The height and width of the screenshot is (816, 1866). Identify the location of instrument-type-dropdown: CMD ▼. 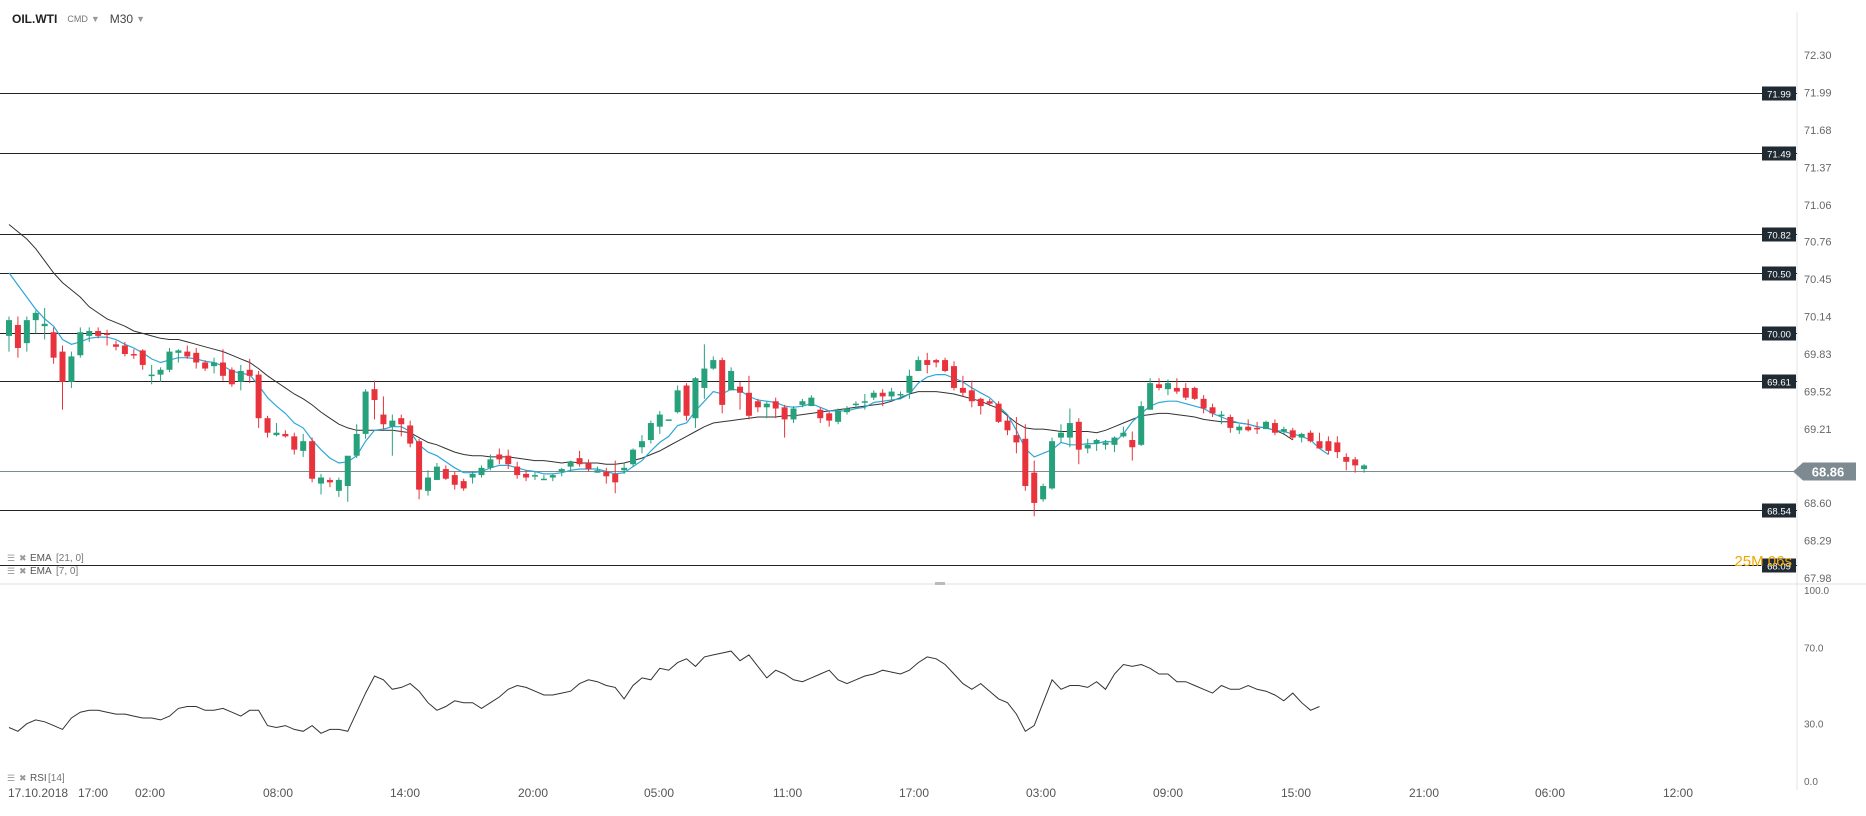
(83, 19).